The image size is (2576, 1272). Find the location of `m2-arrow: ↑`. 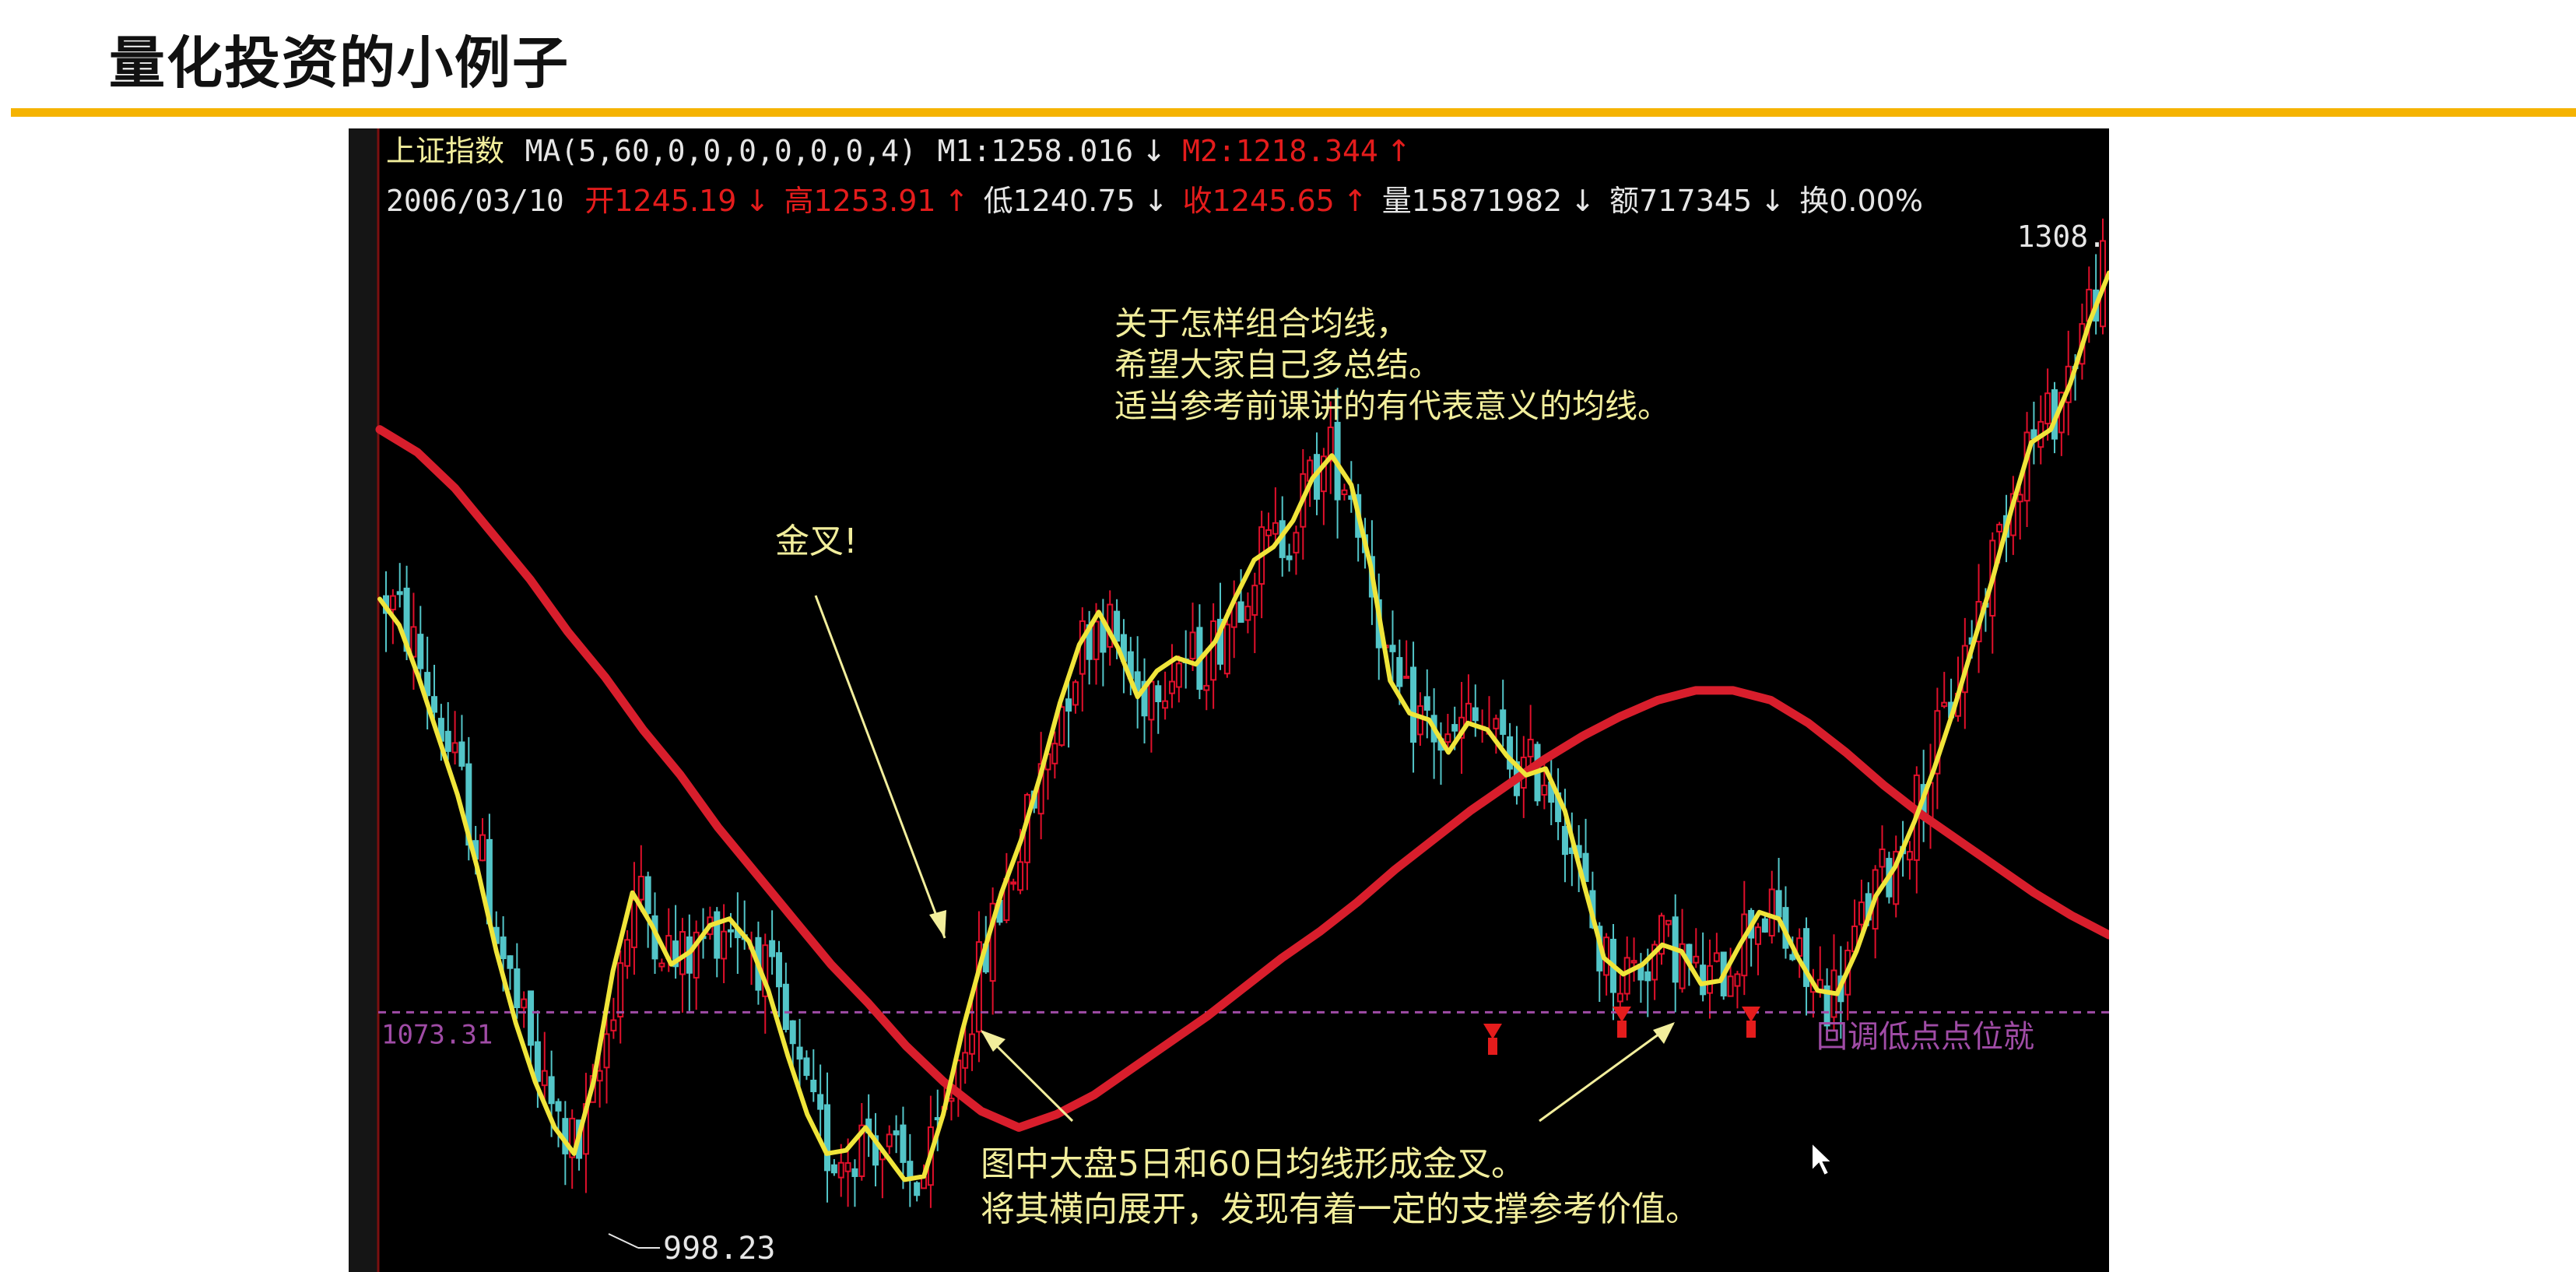

m2-arrow: ↑ is located at coordinates (1399, 151).